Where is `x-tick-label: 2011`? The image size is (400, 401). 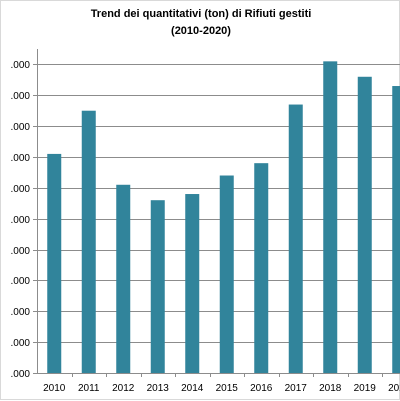
x-tick-label: 2011 is located at coordinates (89, 388).